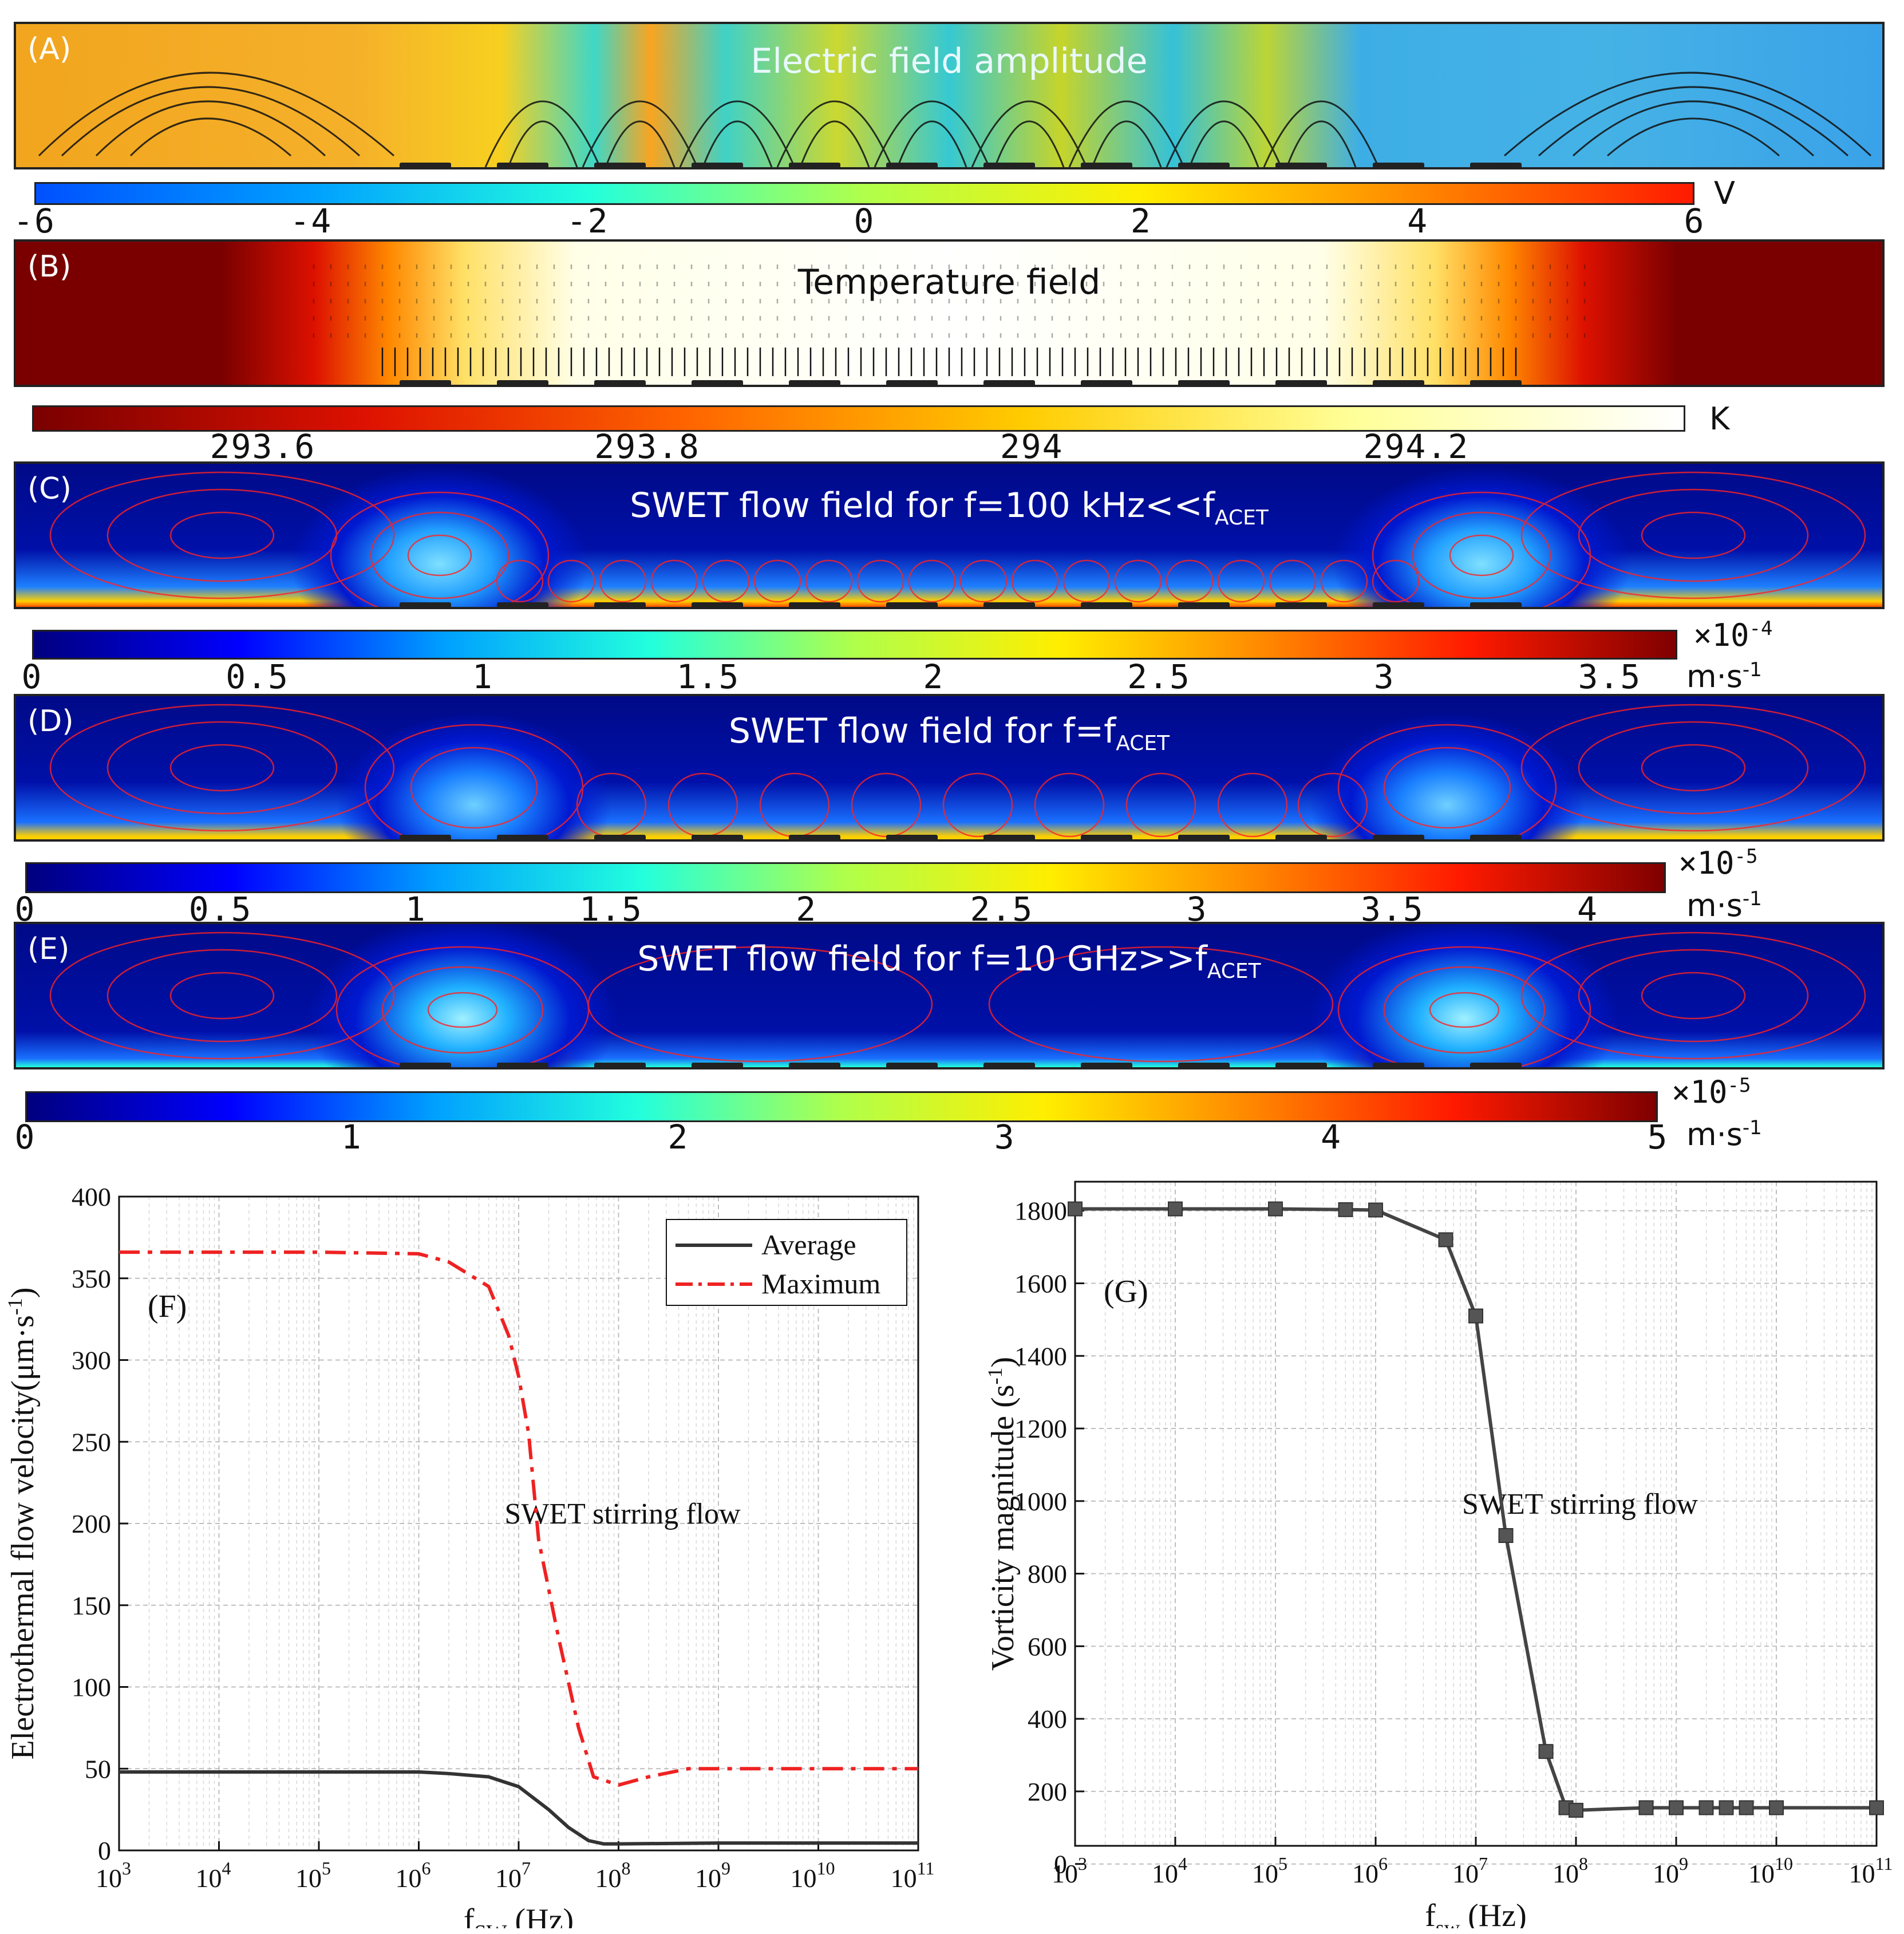 The image size is (1904, 1934). What do you see at coordinates (587, 221) in the screenshot?
I see `colorbar-tick-label: -2` at bounding box center [587, 221].